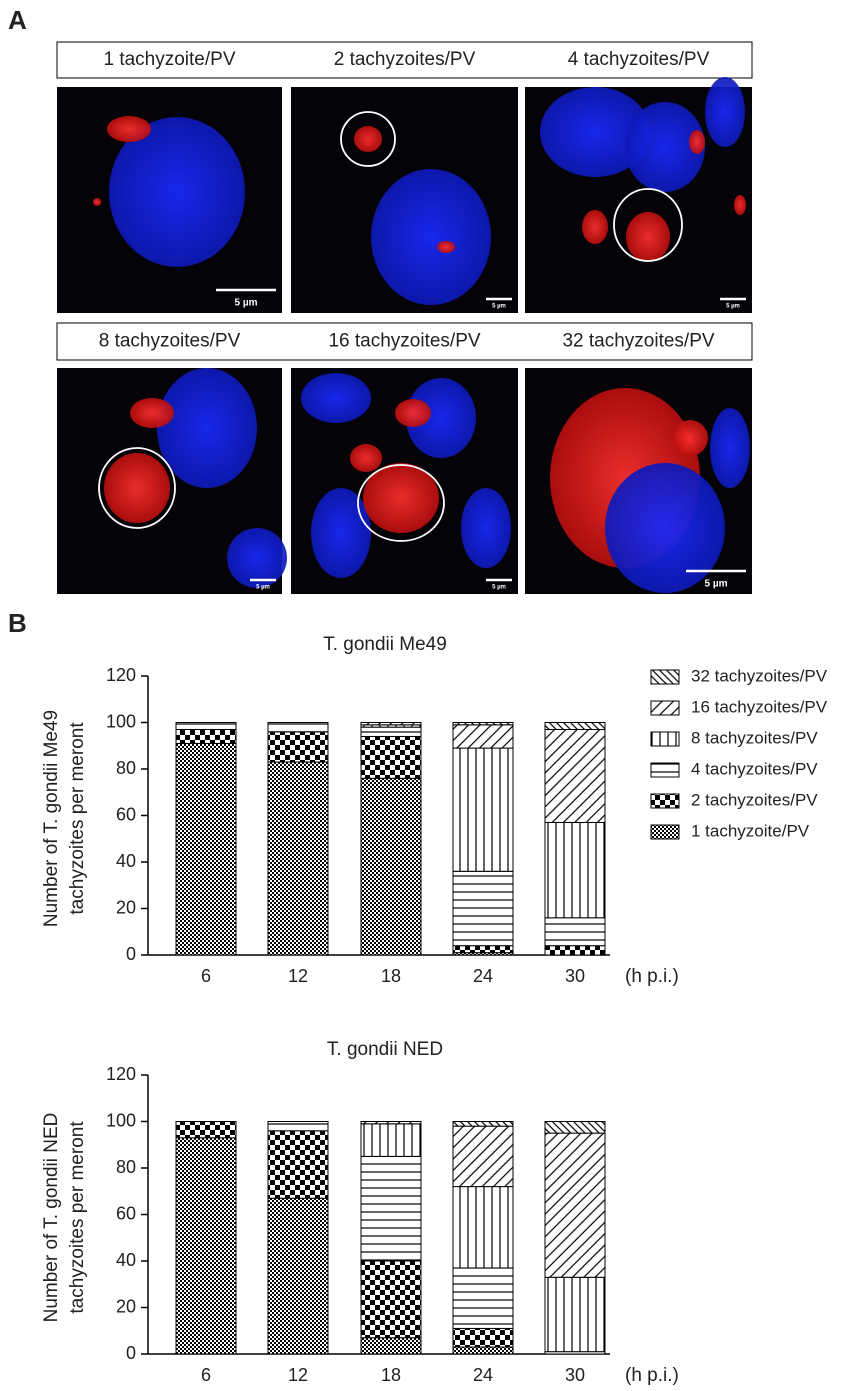 The image size is (851, 1391). I want to click on legend-label: 4 tachyzoites/PV, so click(754, 768).